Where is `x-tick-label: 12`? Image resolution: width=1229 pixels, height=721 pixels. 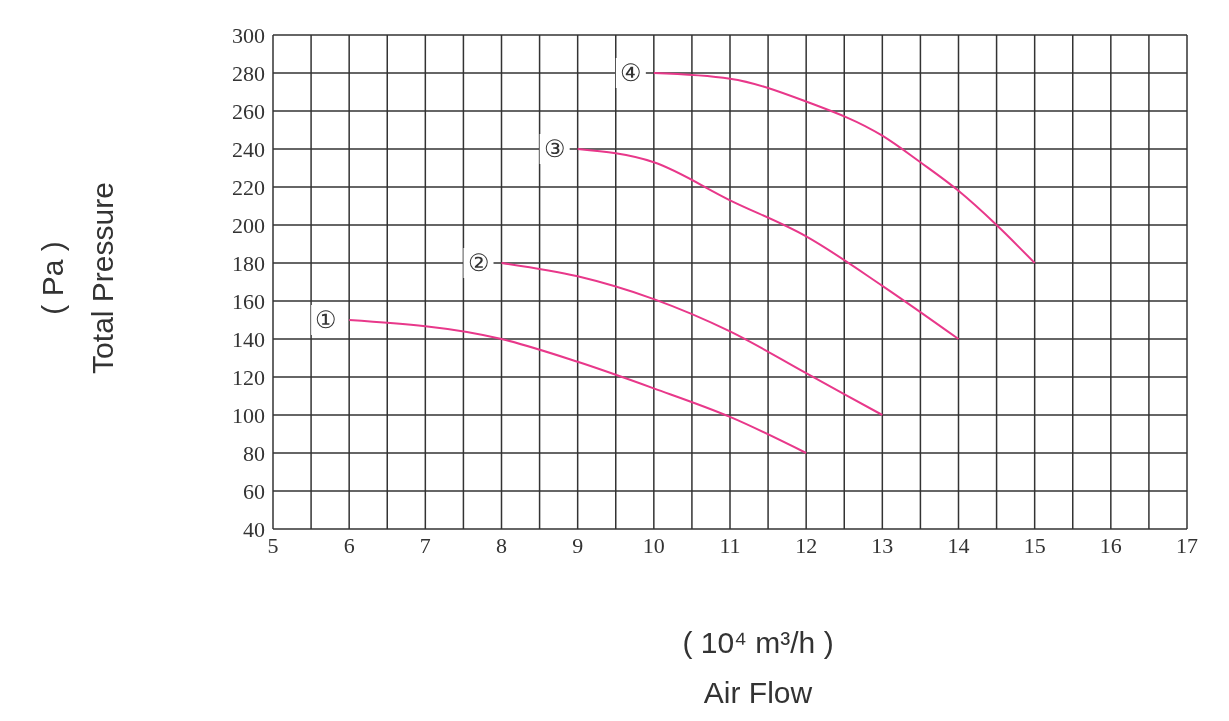 x-tick-label: 12 is located at coordinates (806, 545).